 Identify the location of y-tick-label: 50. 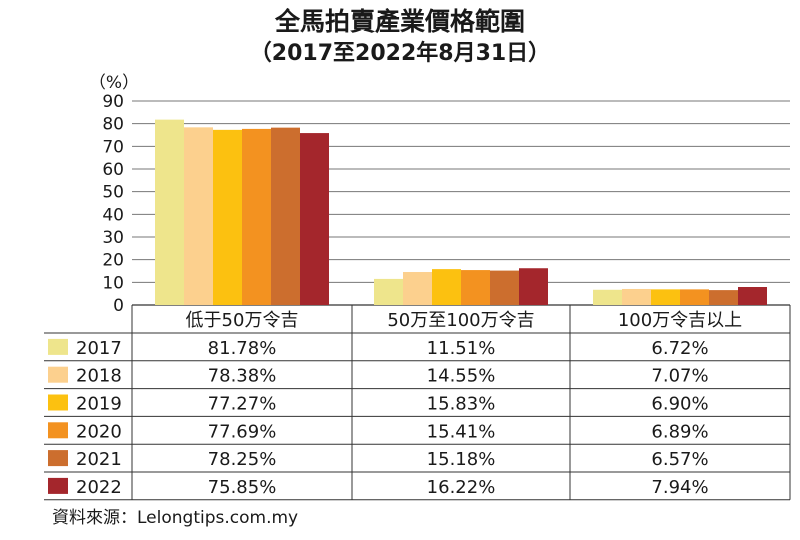
(113, 193).